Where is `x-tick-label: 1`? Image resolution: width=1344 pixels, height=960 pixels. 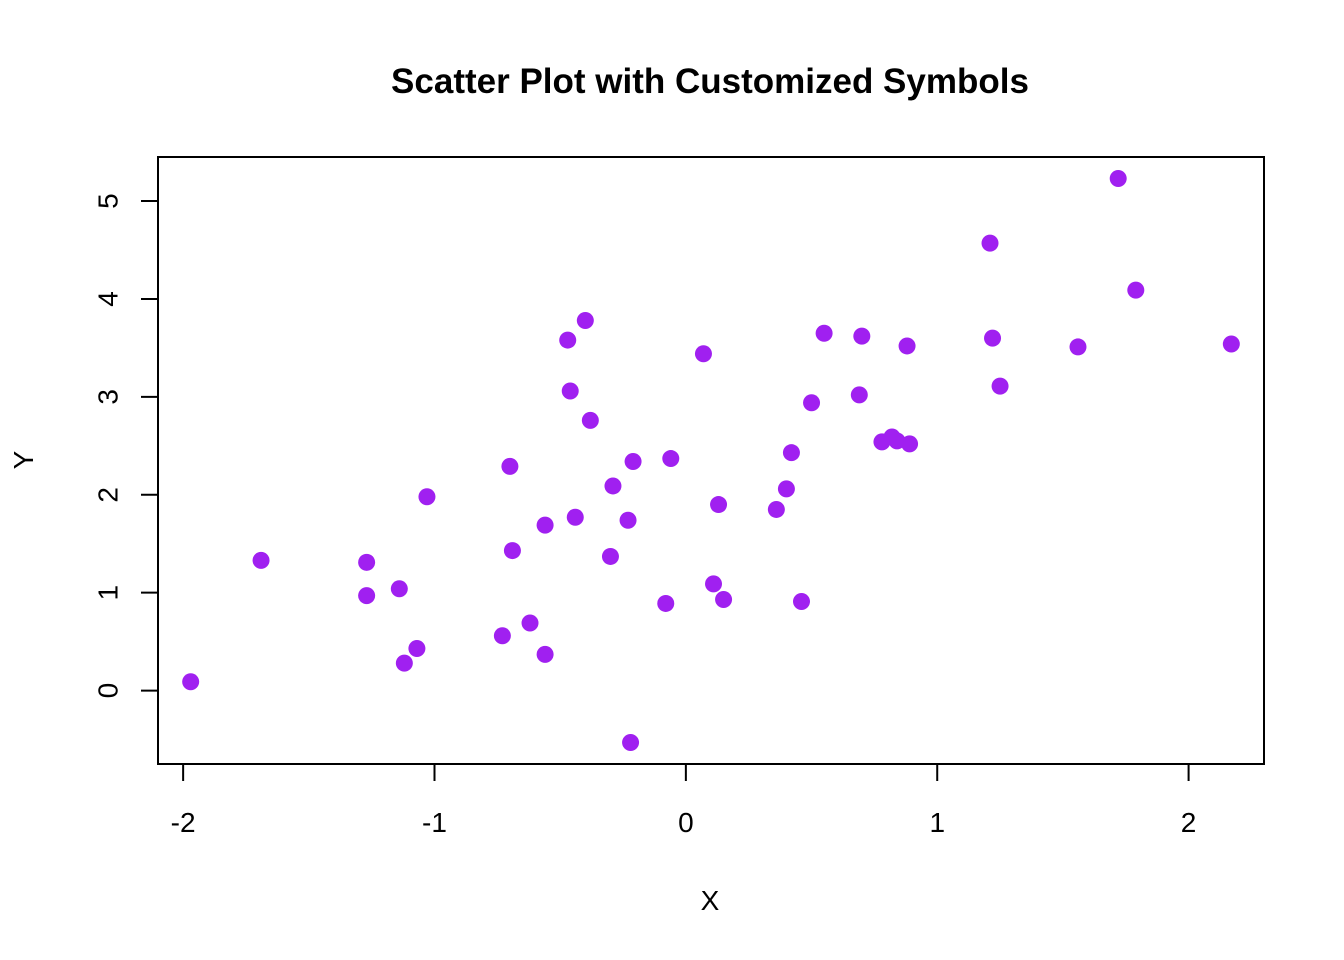
x-tick-label: 1 is located at coordinates (937, 822).